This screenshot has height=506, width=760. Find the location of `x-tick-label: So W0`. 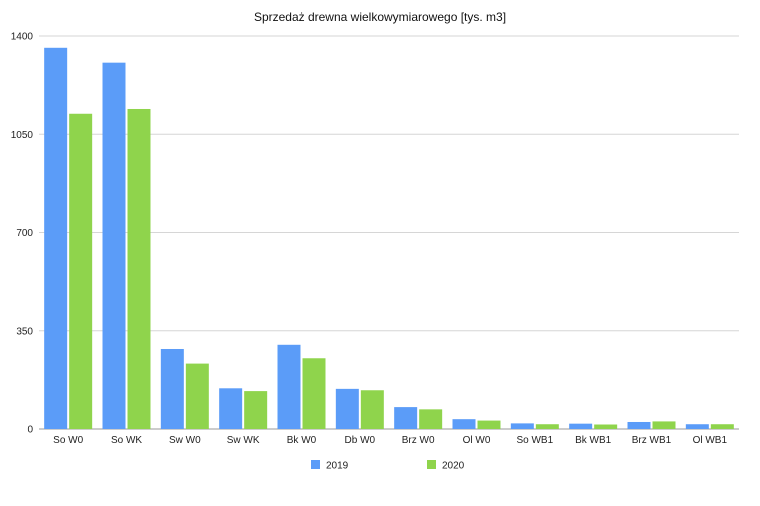

x-tick-label: So W0 is located at coordinates (68, 440).